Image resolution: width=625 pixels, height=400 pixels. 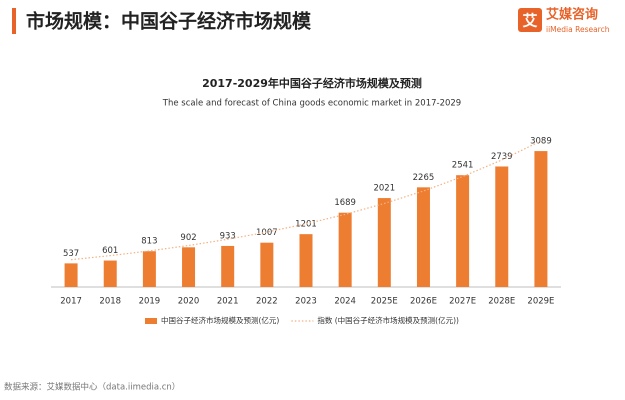 What do you see at coordinates (14, 21) in the screenshot?
I see `title-accent` at bounding box center [14, 21].